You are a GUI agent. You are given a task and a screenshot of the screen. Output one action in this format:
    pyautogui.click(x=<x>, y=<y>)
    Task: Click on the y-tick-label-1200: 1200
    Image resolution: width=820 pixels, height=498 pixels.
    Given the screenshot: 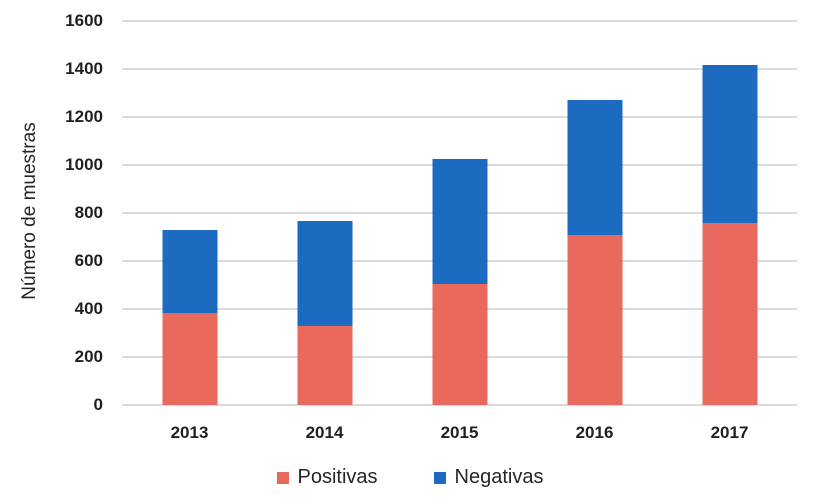 What is the action you would take?
    pyautogui.click(x=84, y=116)
    